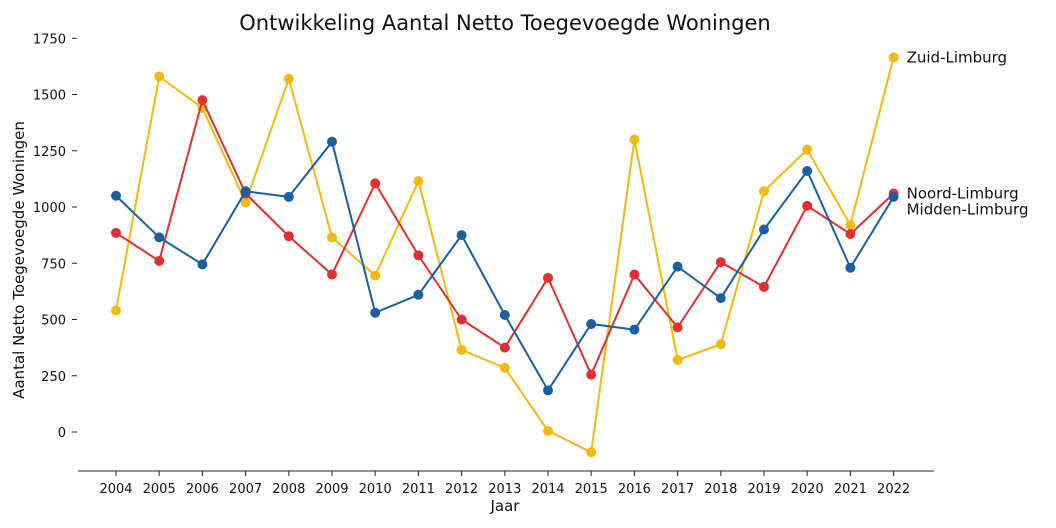  I want to click on x-tick-label: 2021, so click(850, 489).